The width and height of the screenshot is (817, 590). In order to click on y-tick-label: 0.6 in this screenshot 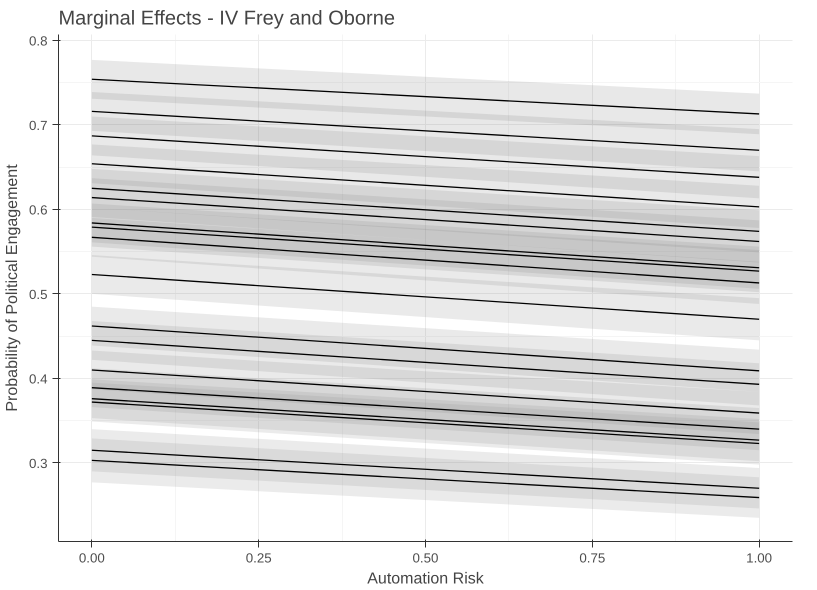, I will do `click(38, 210)`.